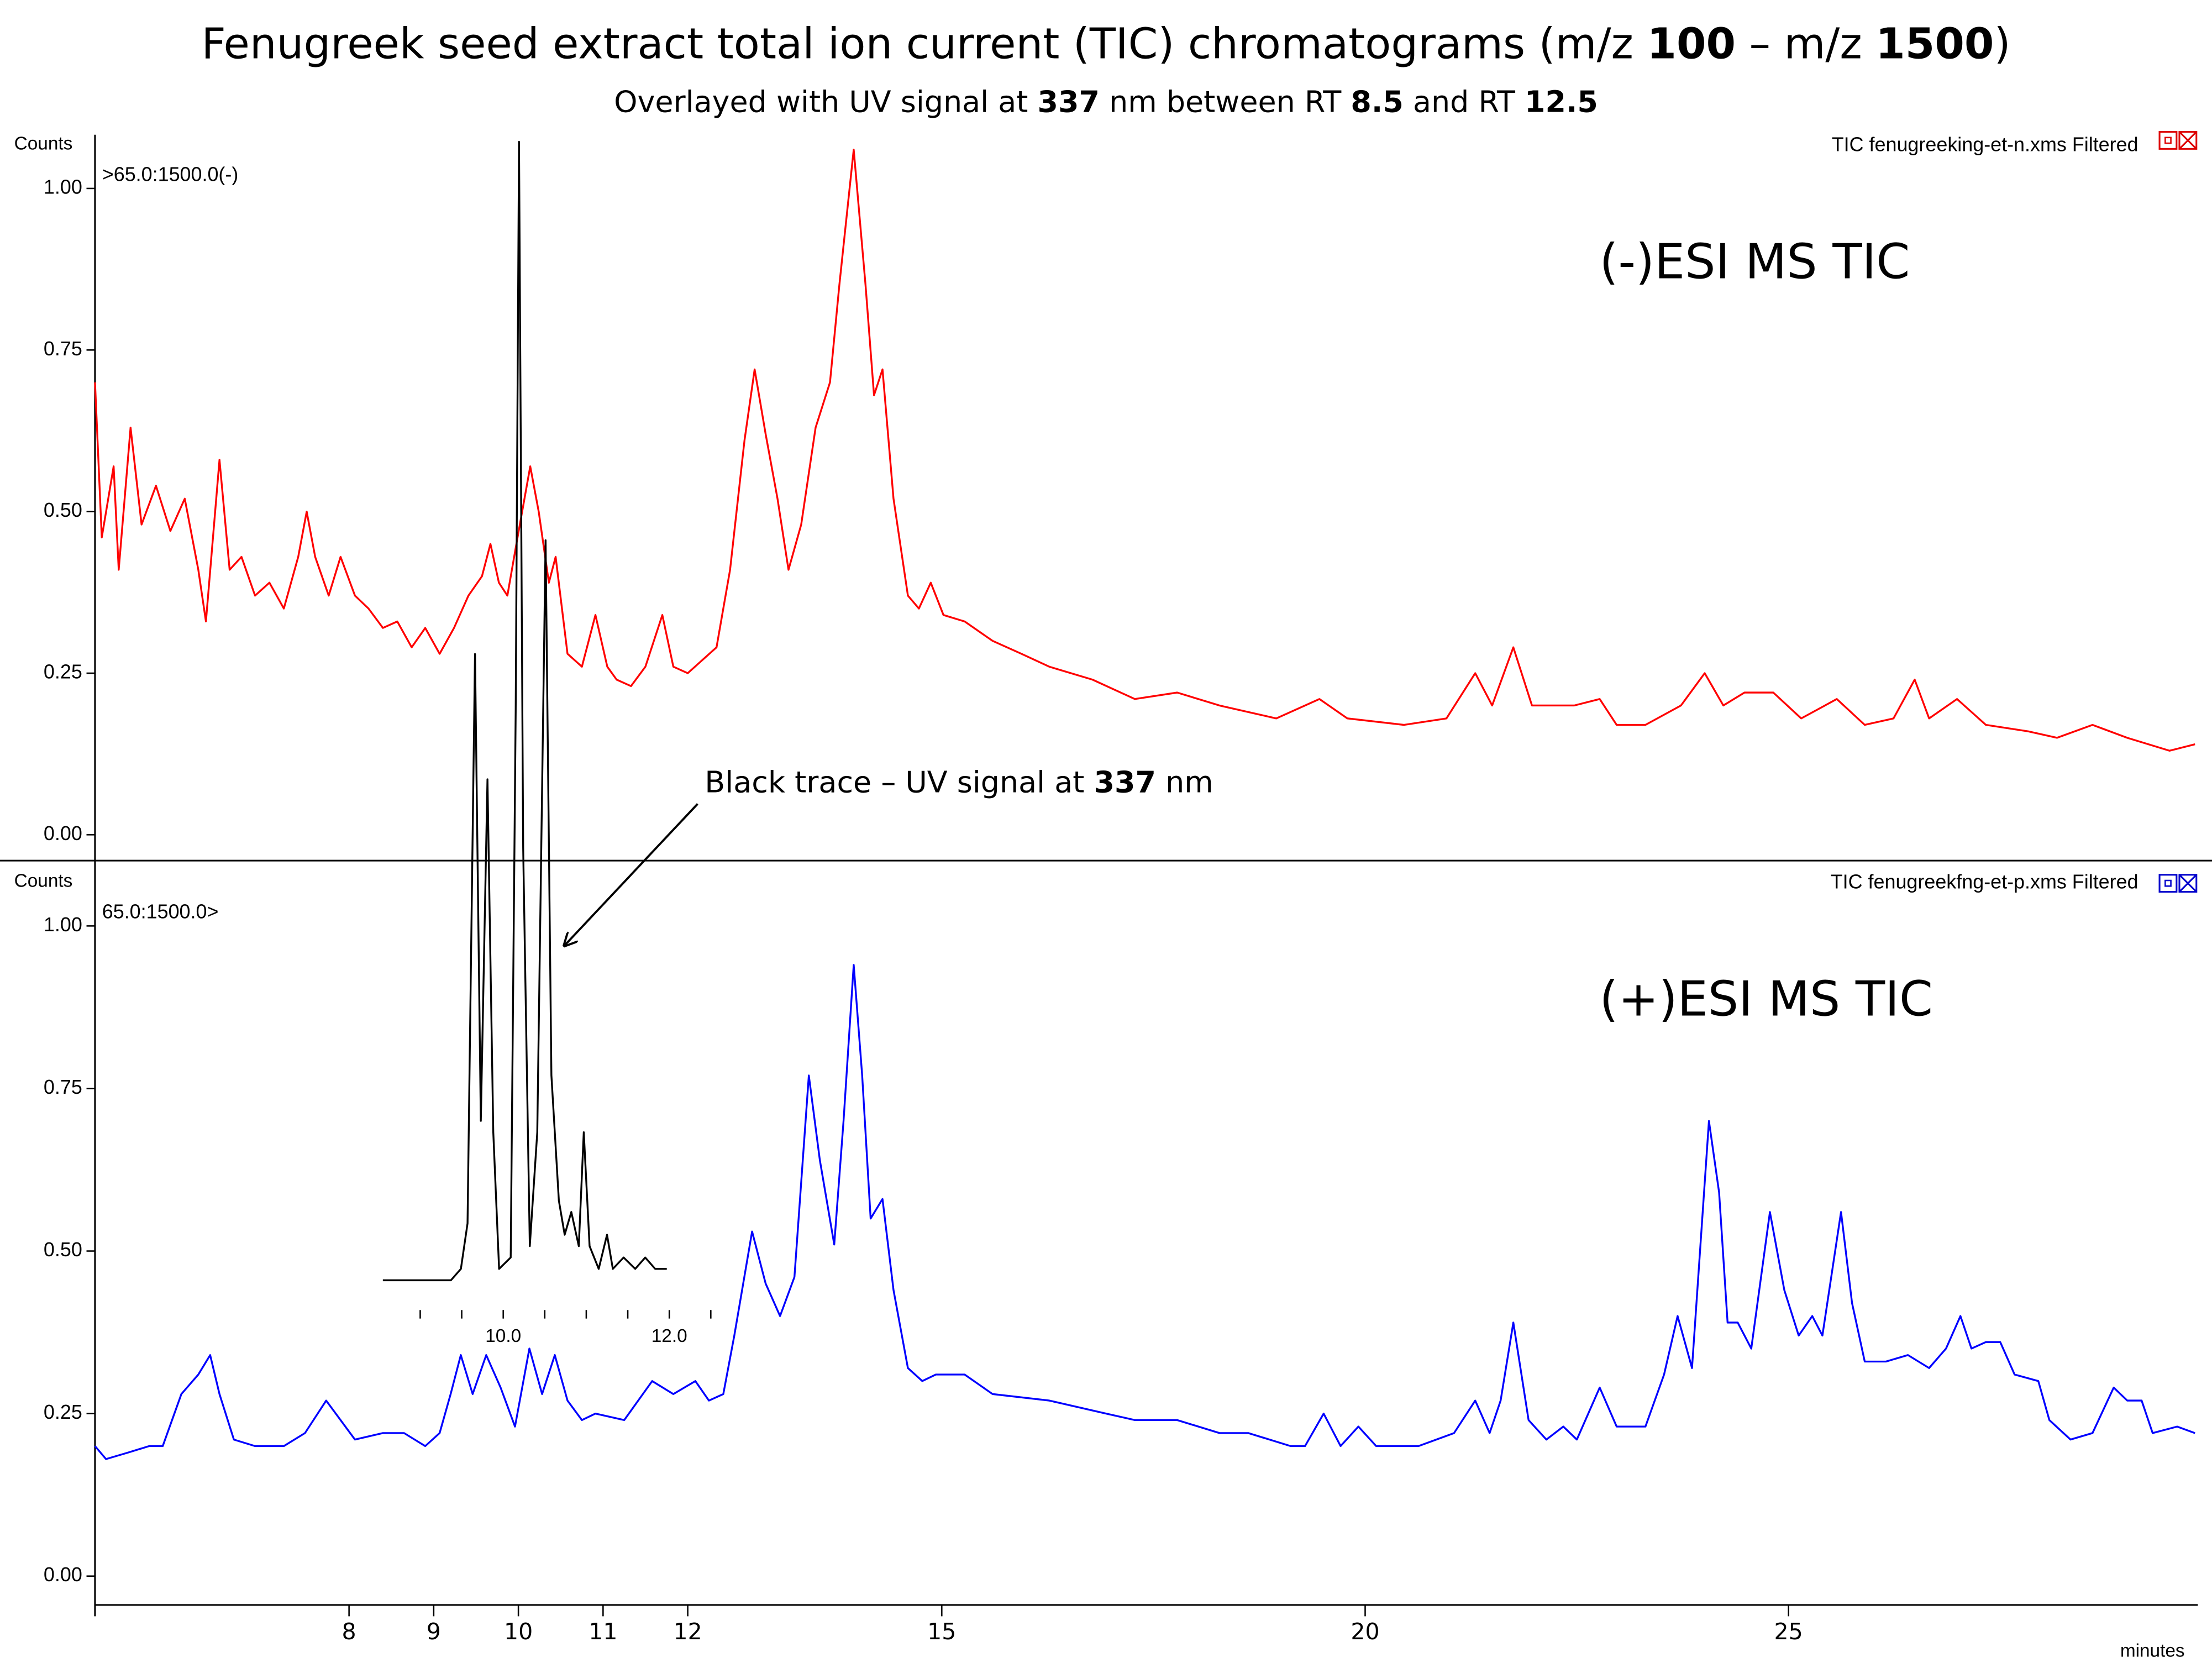 The image size is (2212, 1673). Describe the element at coordinates (669, 1336) in the screenshot. I see `inset-x-tick-label: 12.0` at that location.